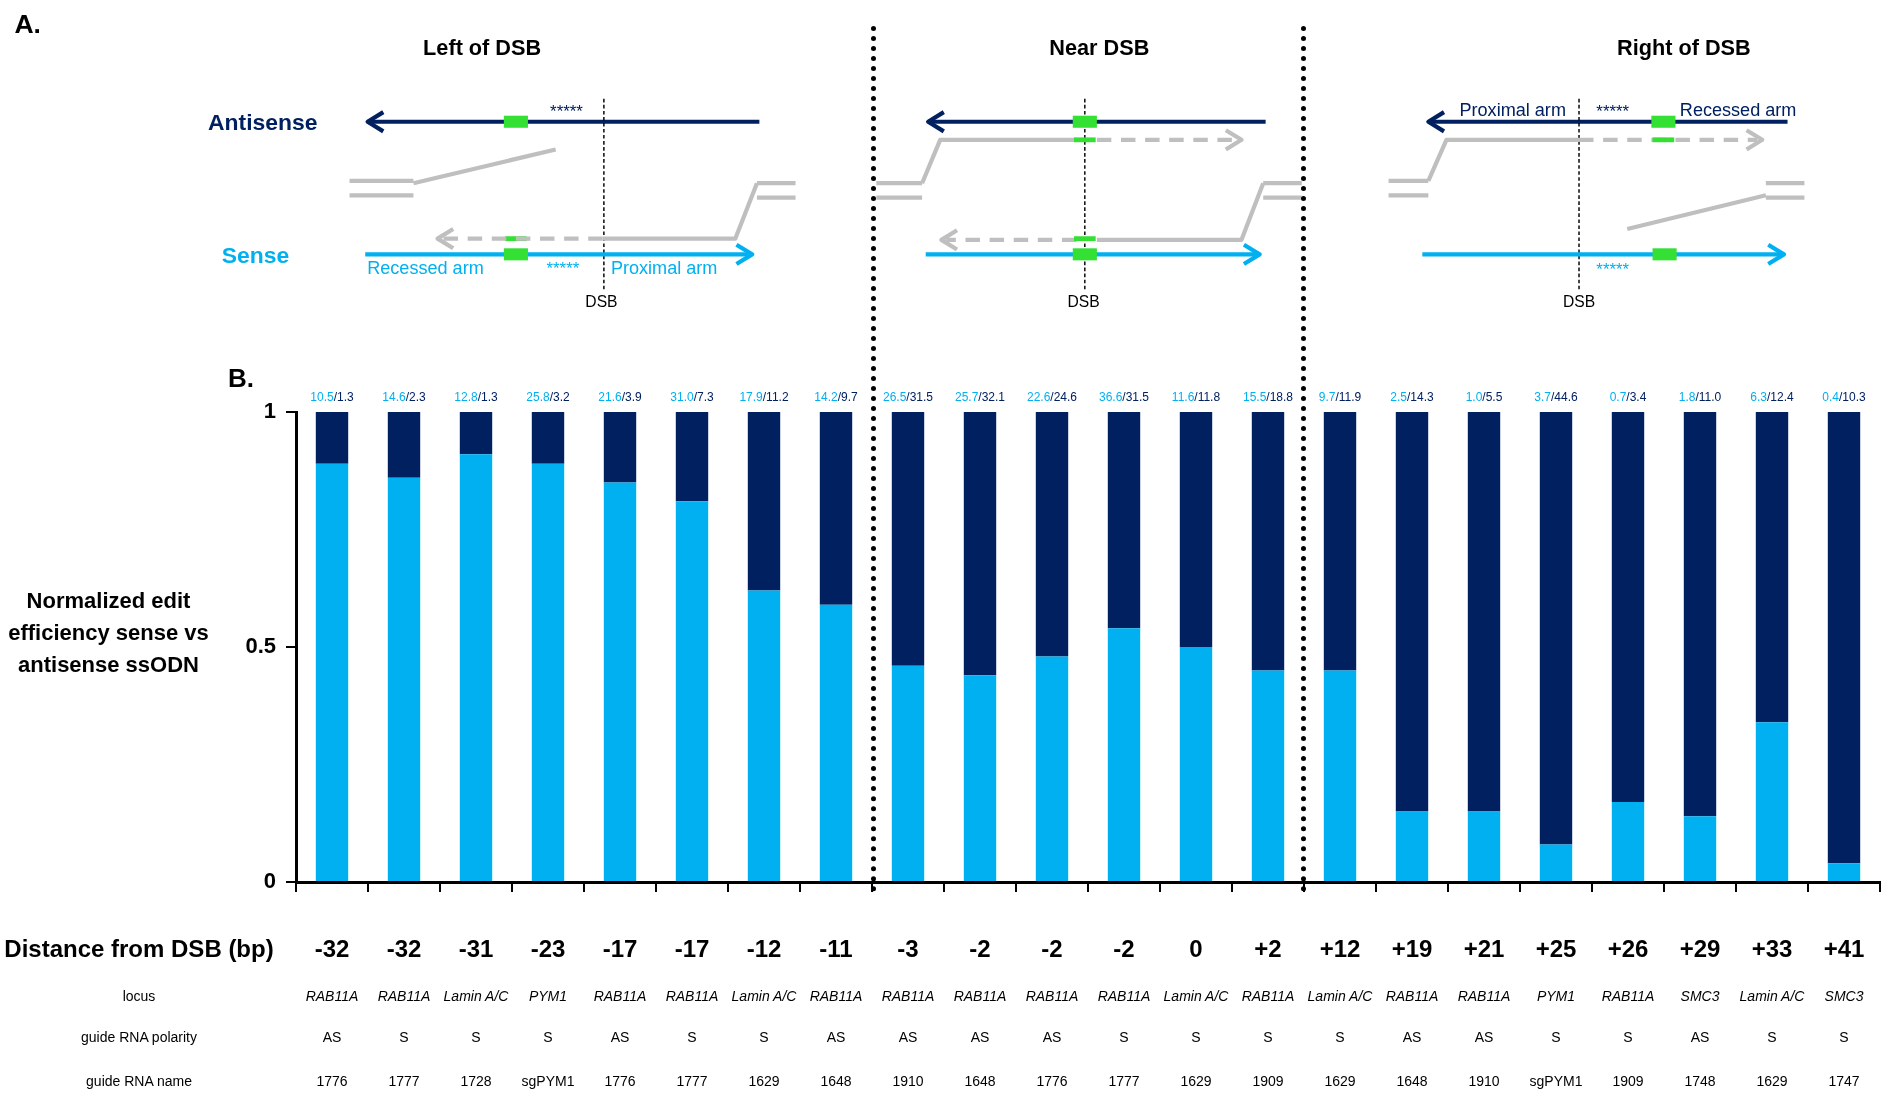  Describe the element at coordinates (980, 1011) in the screenshot. I see `category-label: -2 RAB11A AS 1648` at that location.